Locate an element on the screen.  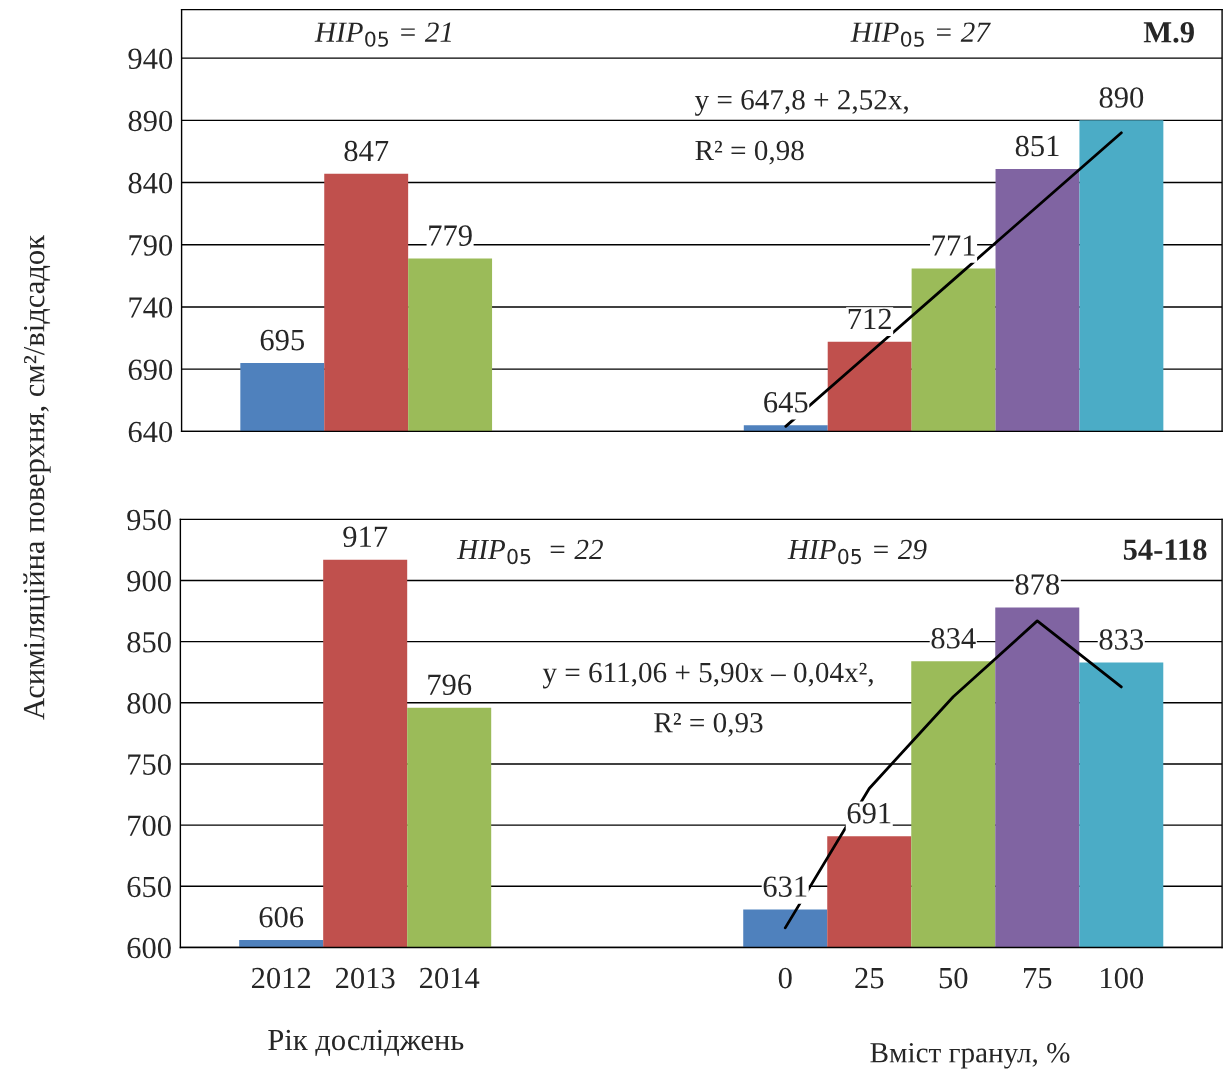
y-tick-label: 790 is located at coordinates (151, 245).